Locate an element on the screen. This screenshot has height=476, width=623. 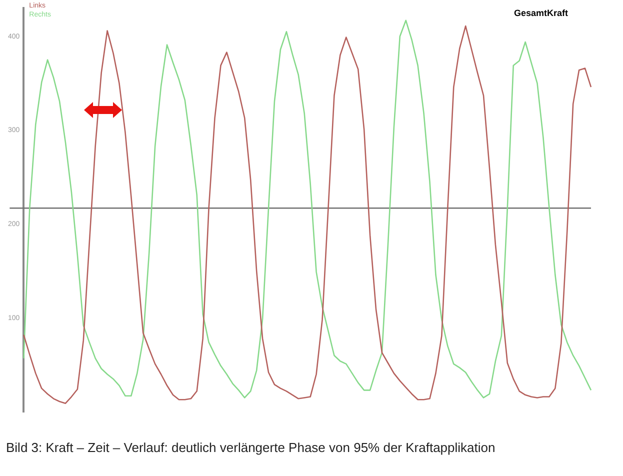
chart-title: GesamtKraft is located at coordinates (541, 13).